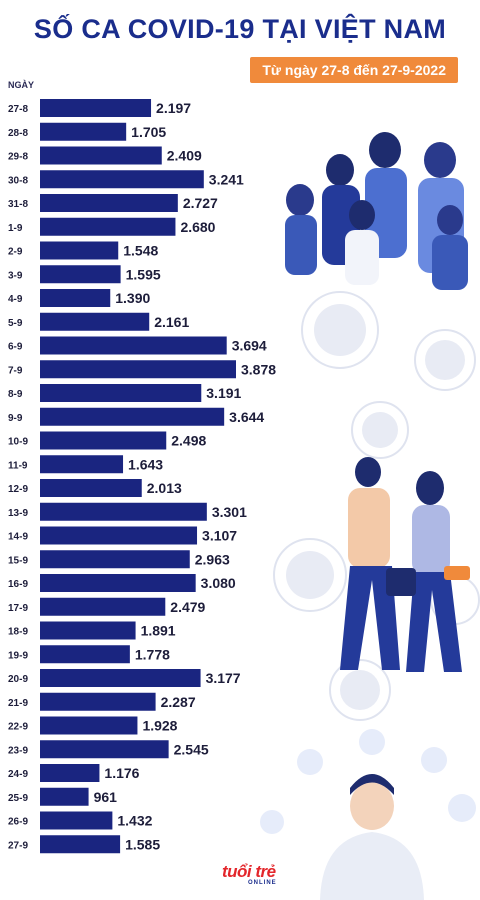 This screenshot has height=900, width=480. I want to click on category-label: 12-9, so click(18, 489).